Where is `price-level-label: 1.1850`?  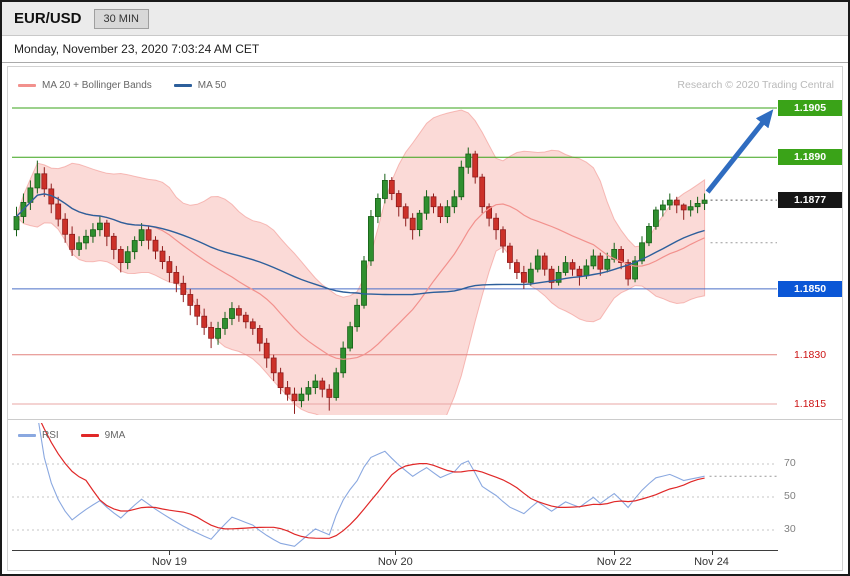 price-level-label: 1.1850 is located at coordinates (810, 288).